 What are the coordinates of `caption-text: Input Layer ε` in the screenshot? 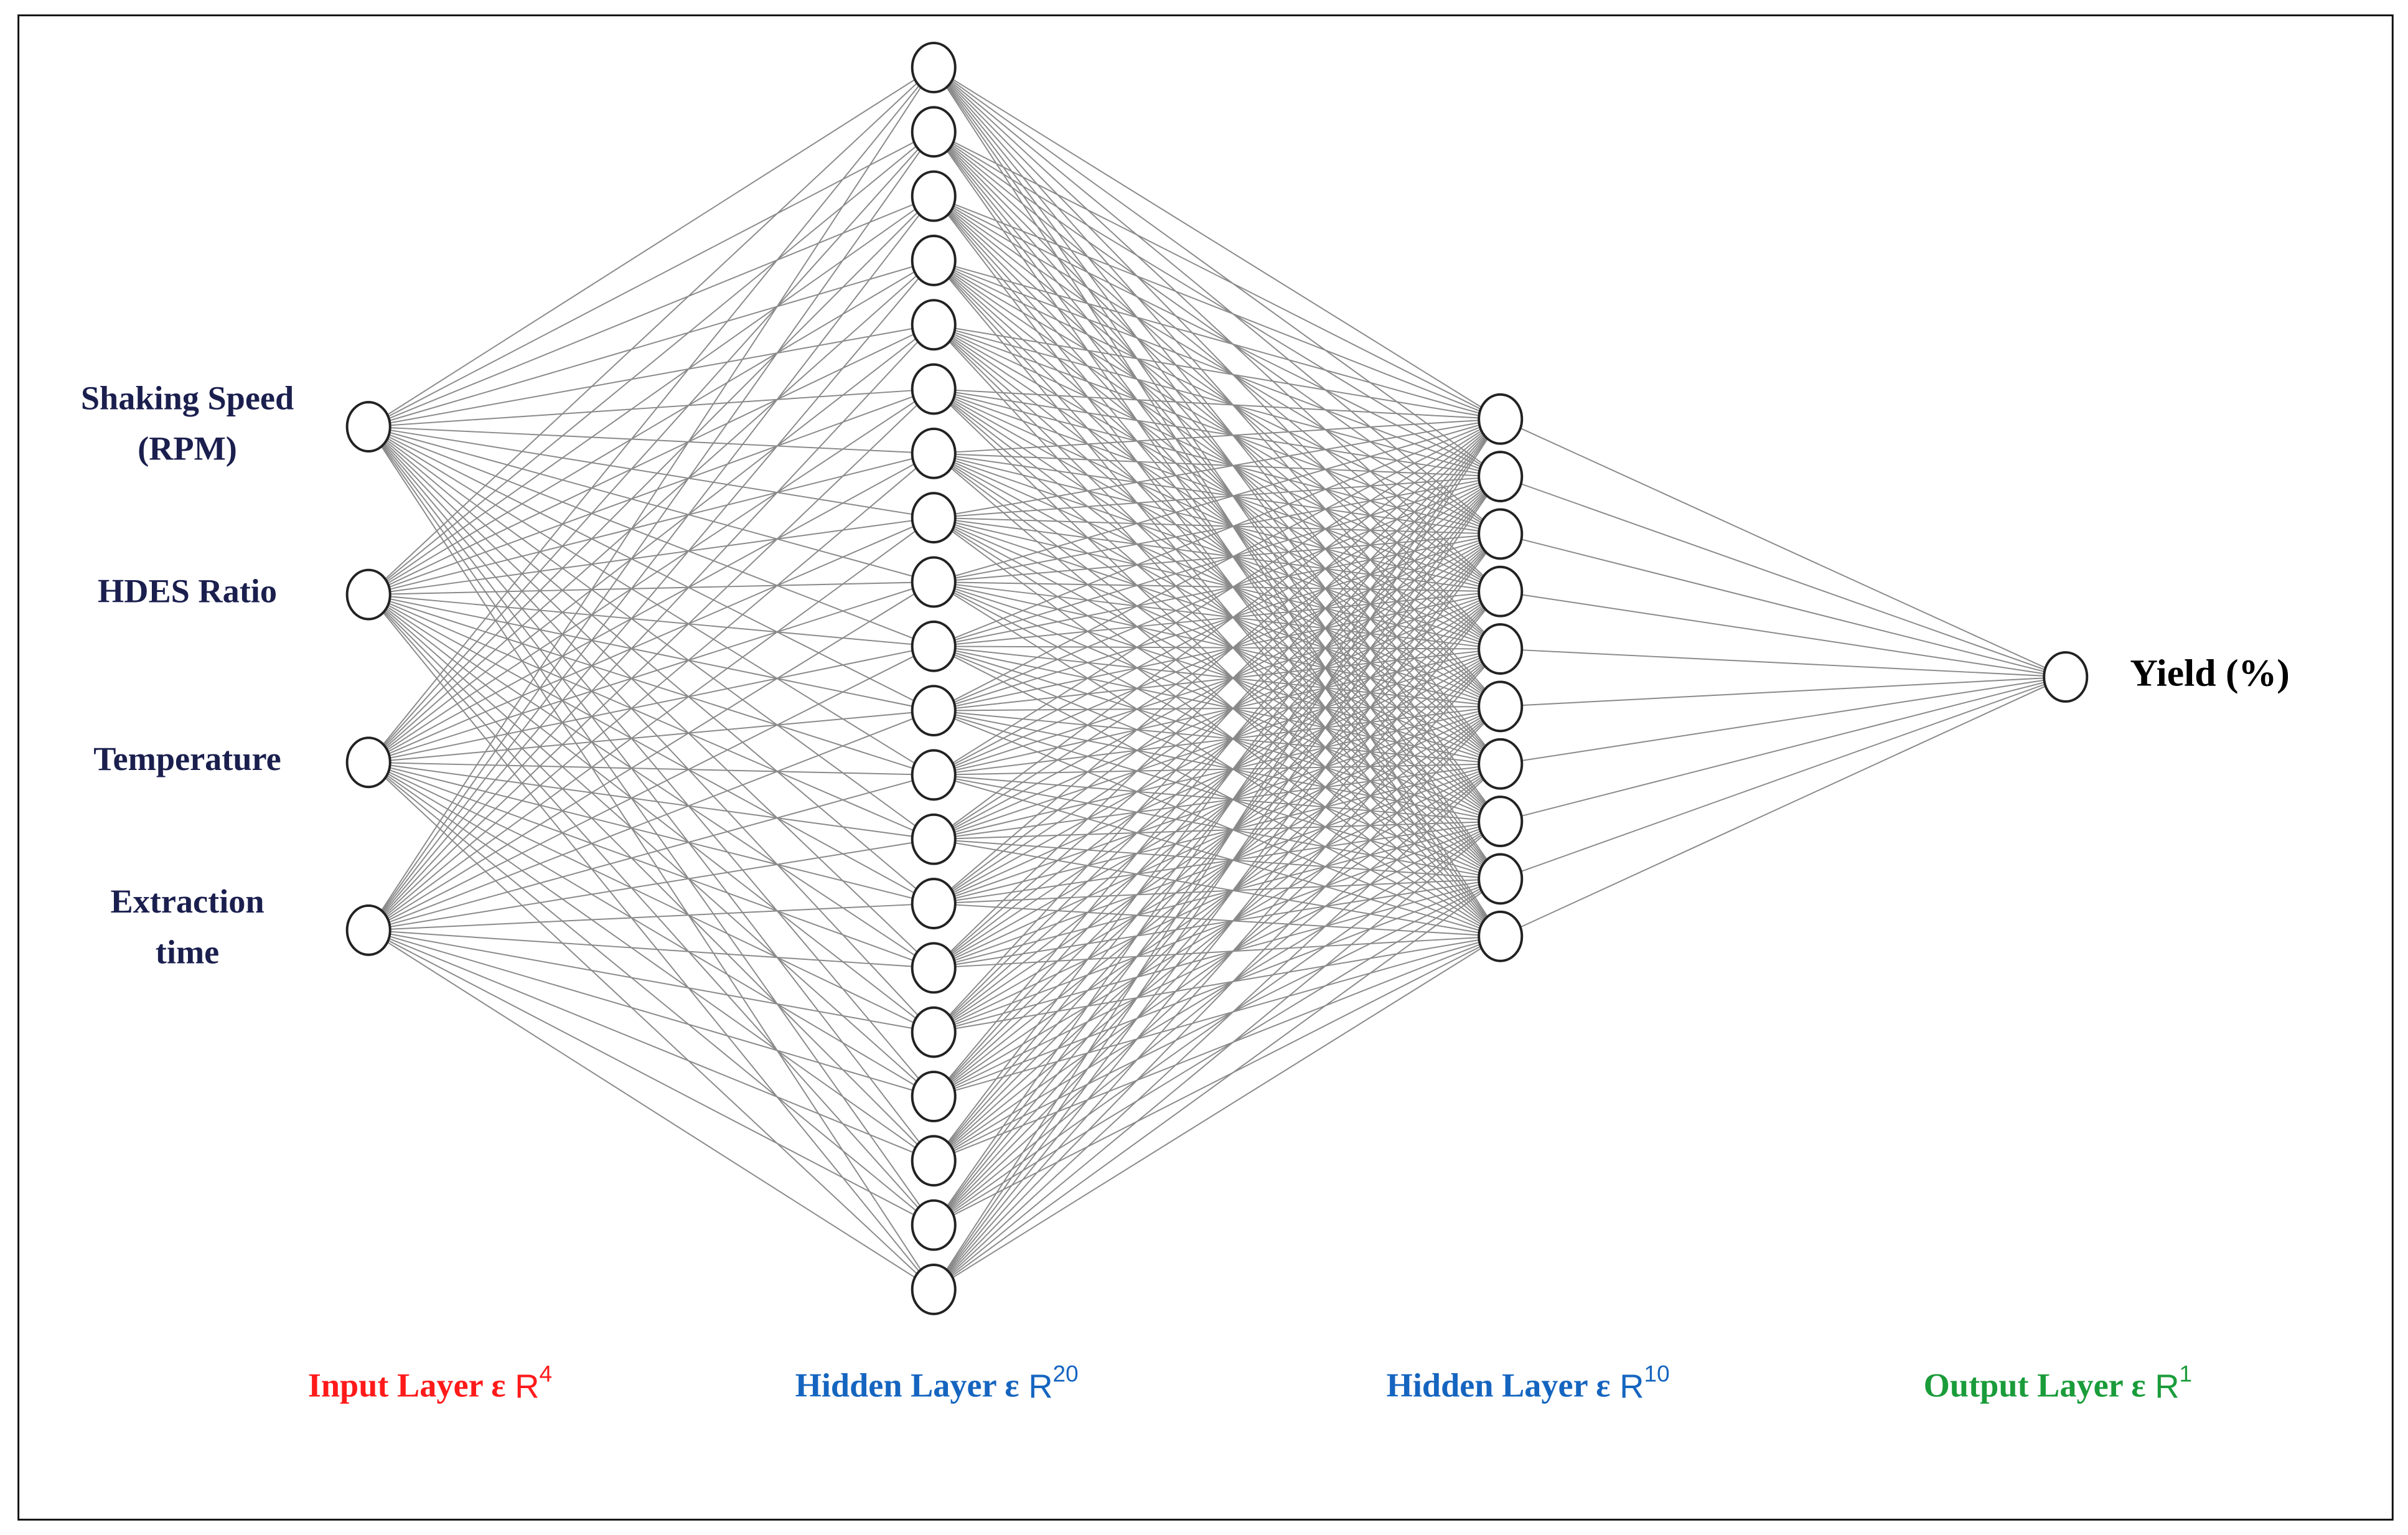 It's located at (407, 1386).